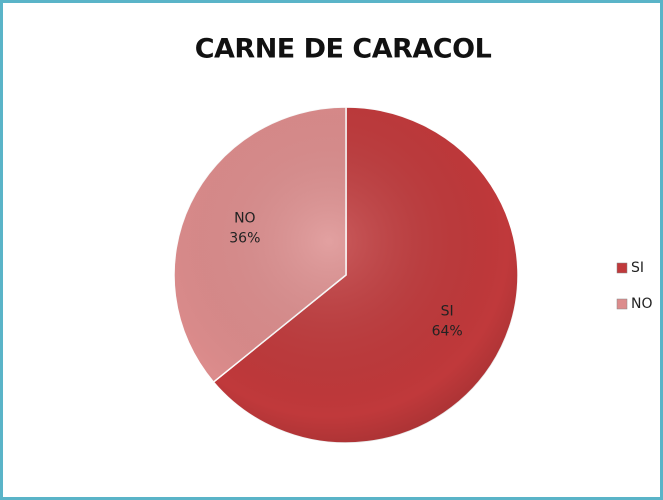 This screenshot has width=663, height=500. What do you see at coordinates (447, 331) in the screenshot?
I see `slice-value: 64%` at bounding box center [447, 331].